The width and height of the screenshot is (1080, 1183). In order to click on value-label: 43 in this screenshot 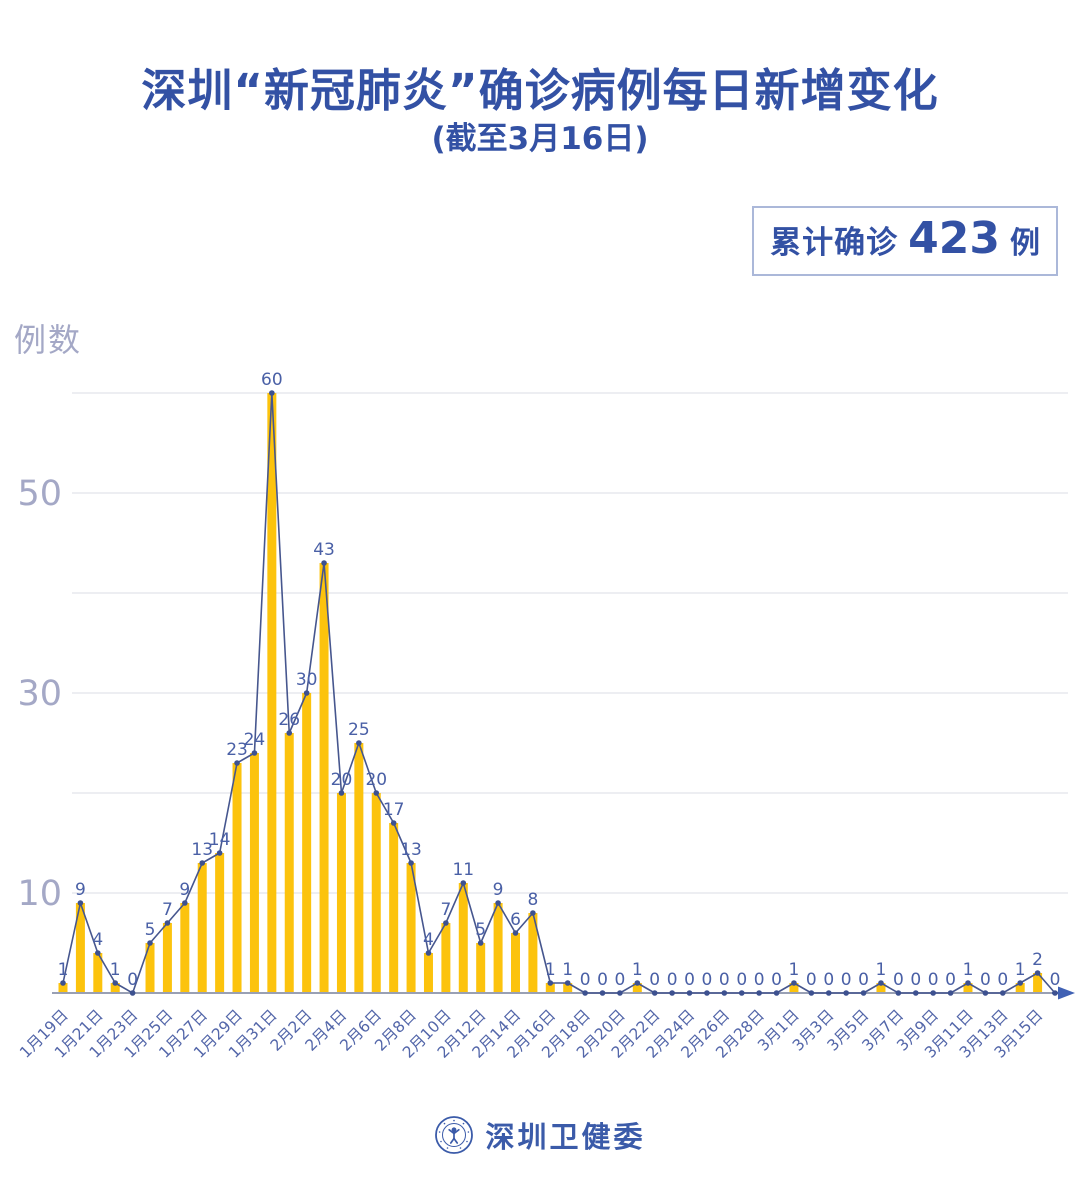, I will do `click(324, 550)`.